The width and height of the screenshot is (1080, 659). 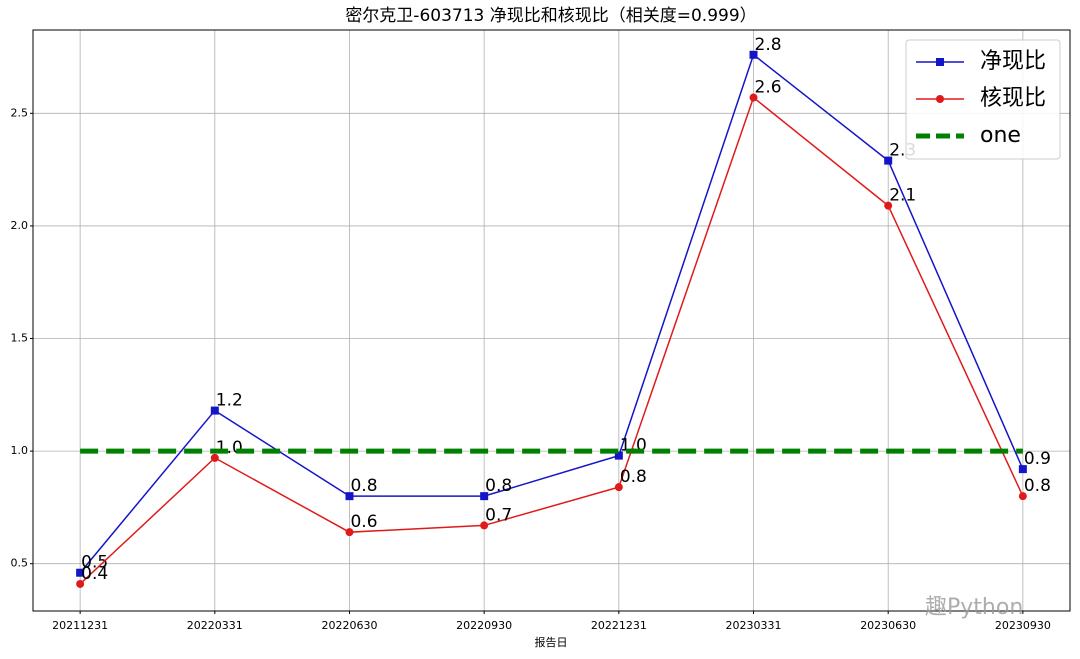 What do you see at coordinates (551, 642) in the screenshot?
I see `x-axis-label: 报告日` at bounding box center [551, 642].